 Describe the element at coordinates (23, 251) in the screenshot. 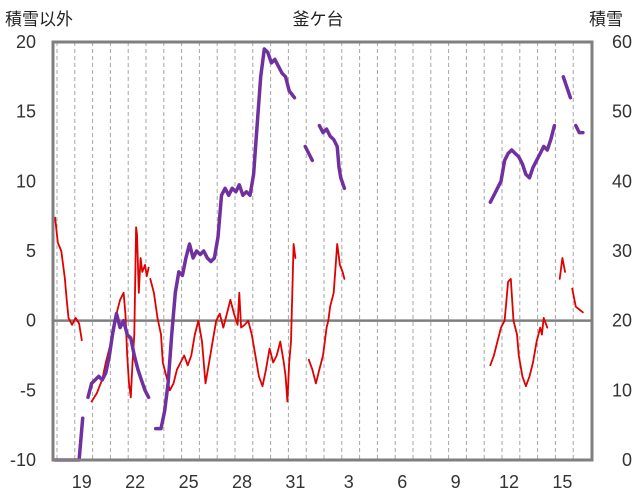

I see `left-axis-ticks: 20 15 10 5 0 -5 -10` at that location.